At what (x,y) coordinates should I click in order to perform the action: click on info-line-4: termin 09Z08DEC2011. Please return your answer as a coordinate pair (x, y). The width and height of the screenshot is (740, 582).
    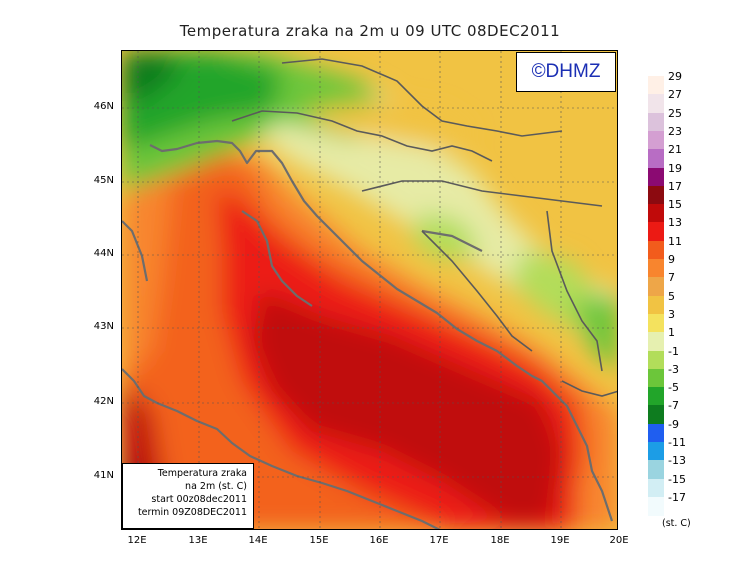
    Looking at the image, I should click on (192, 512).